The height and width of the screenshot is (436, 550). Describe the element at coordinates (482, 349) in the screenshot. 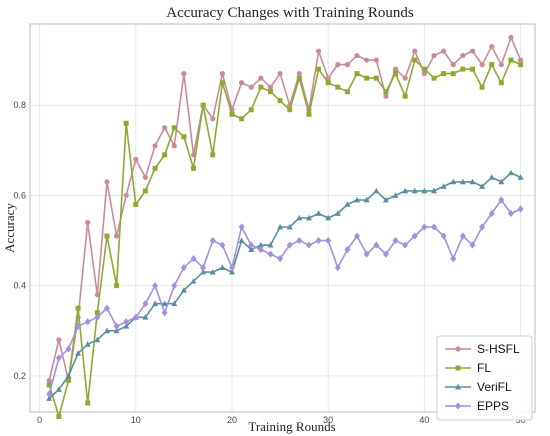

I see `legend-item-s-hsfl: S-HSFL` at that location.